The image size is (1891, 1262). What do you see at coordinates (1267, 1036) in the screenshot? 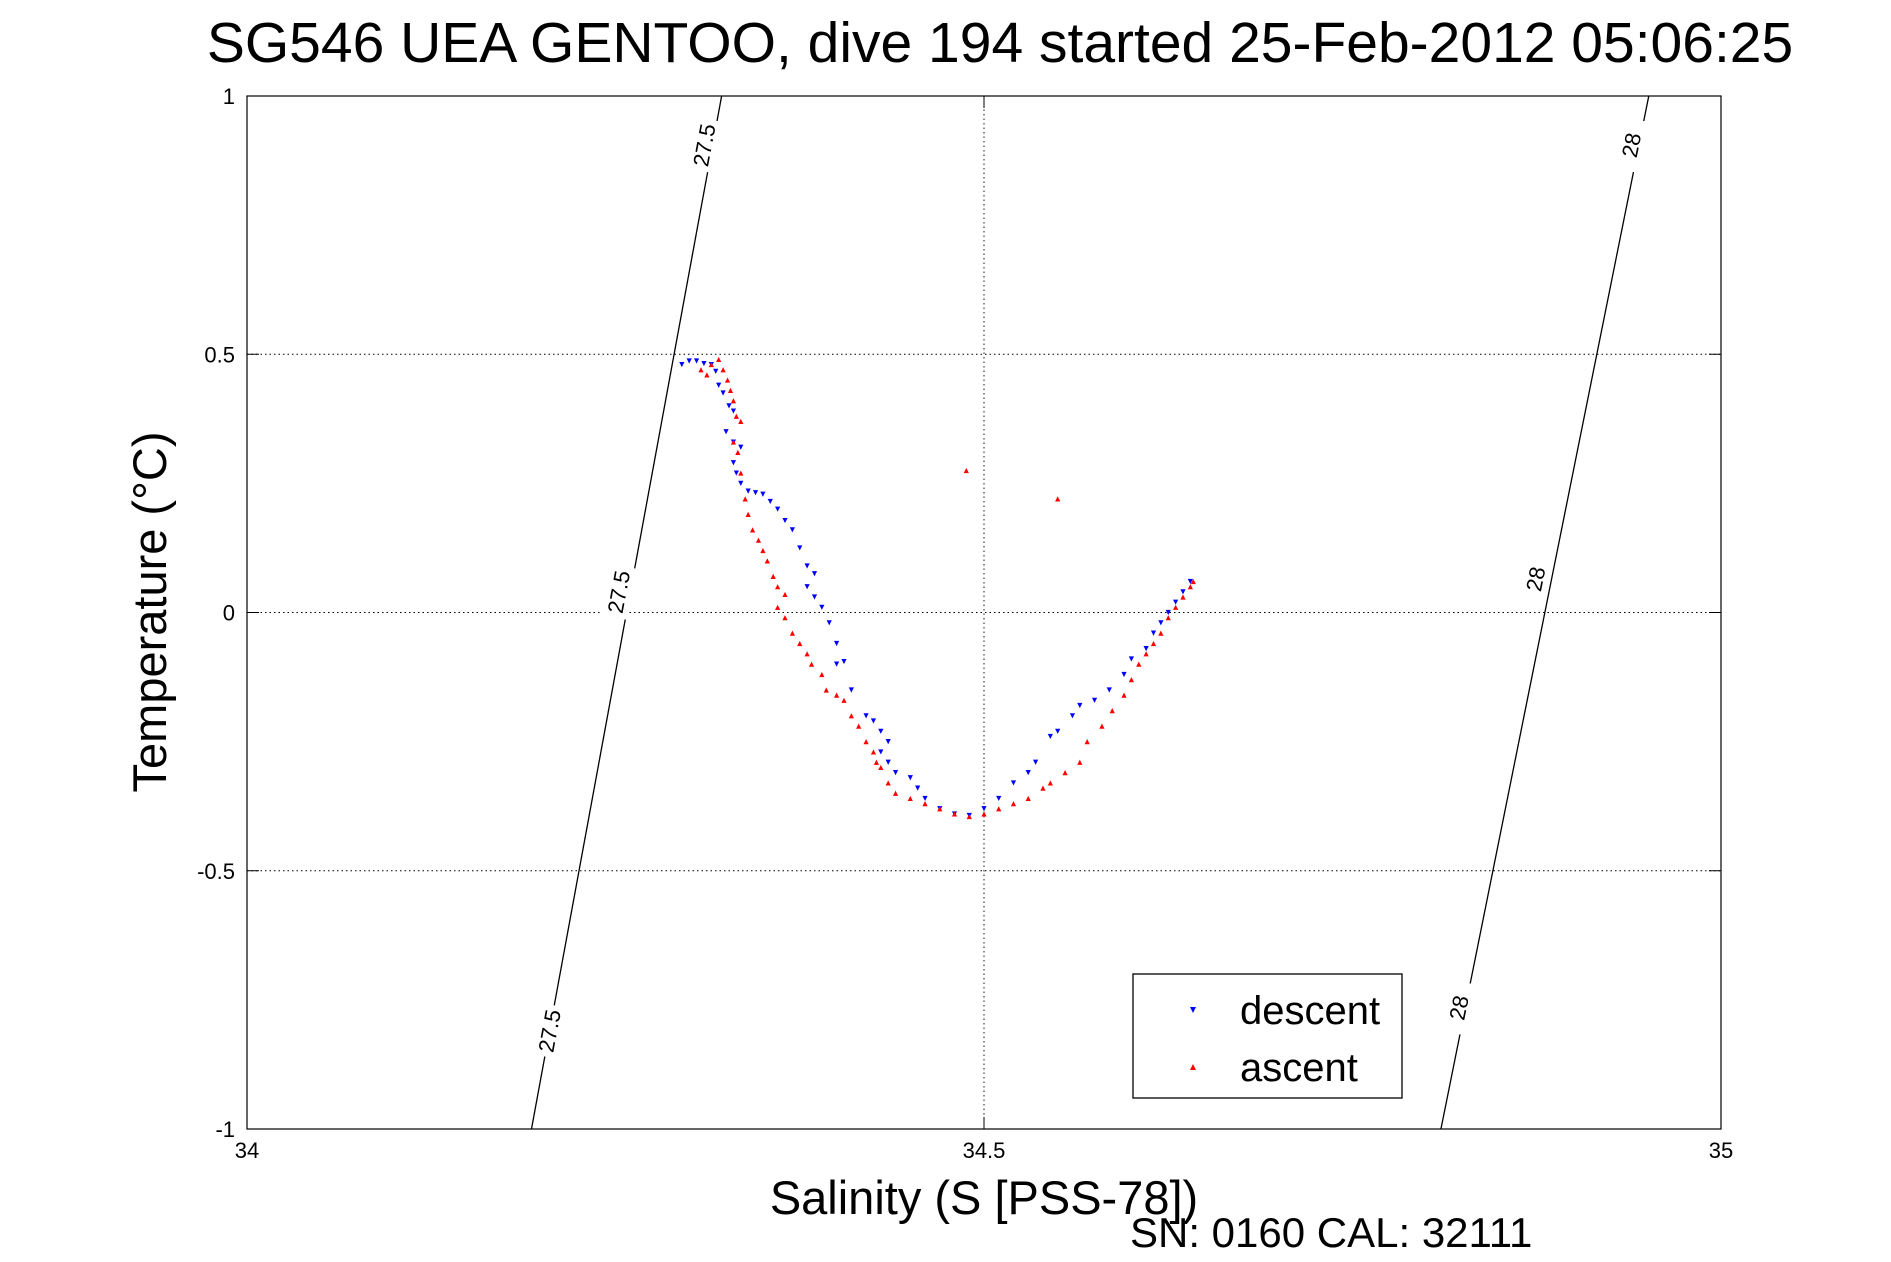
I see `legend-box` at bounding box center [1267, 1036].